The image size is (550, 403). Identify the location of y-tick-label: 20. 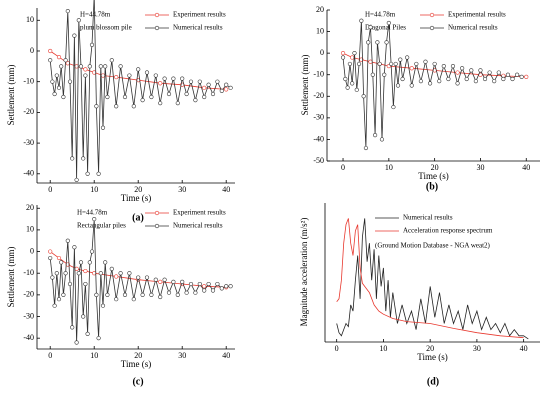
(30, 207).